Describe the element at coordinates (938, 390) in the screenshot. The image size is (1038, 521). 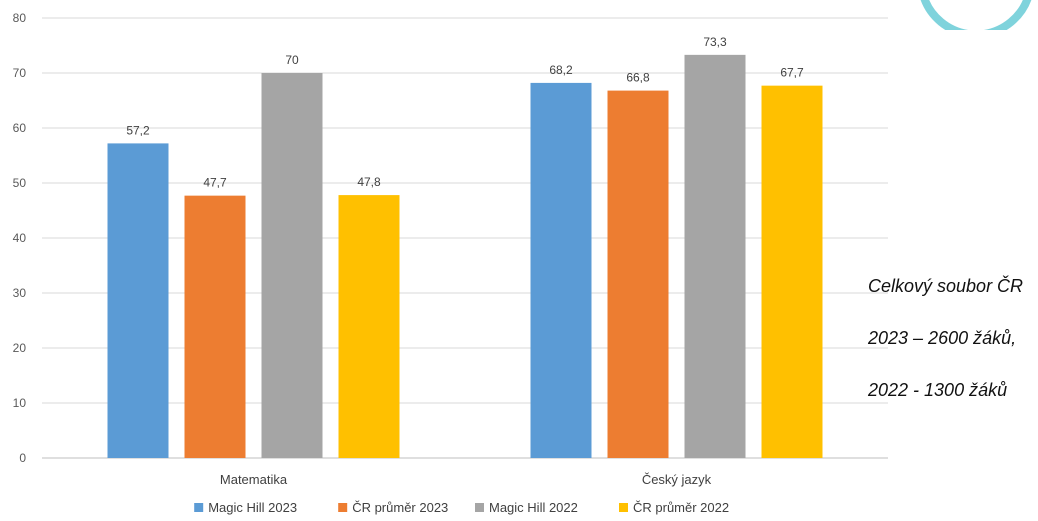
I see `note-line-3: 2022 - 1300 žáků` at that location.